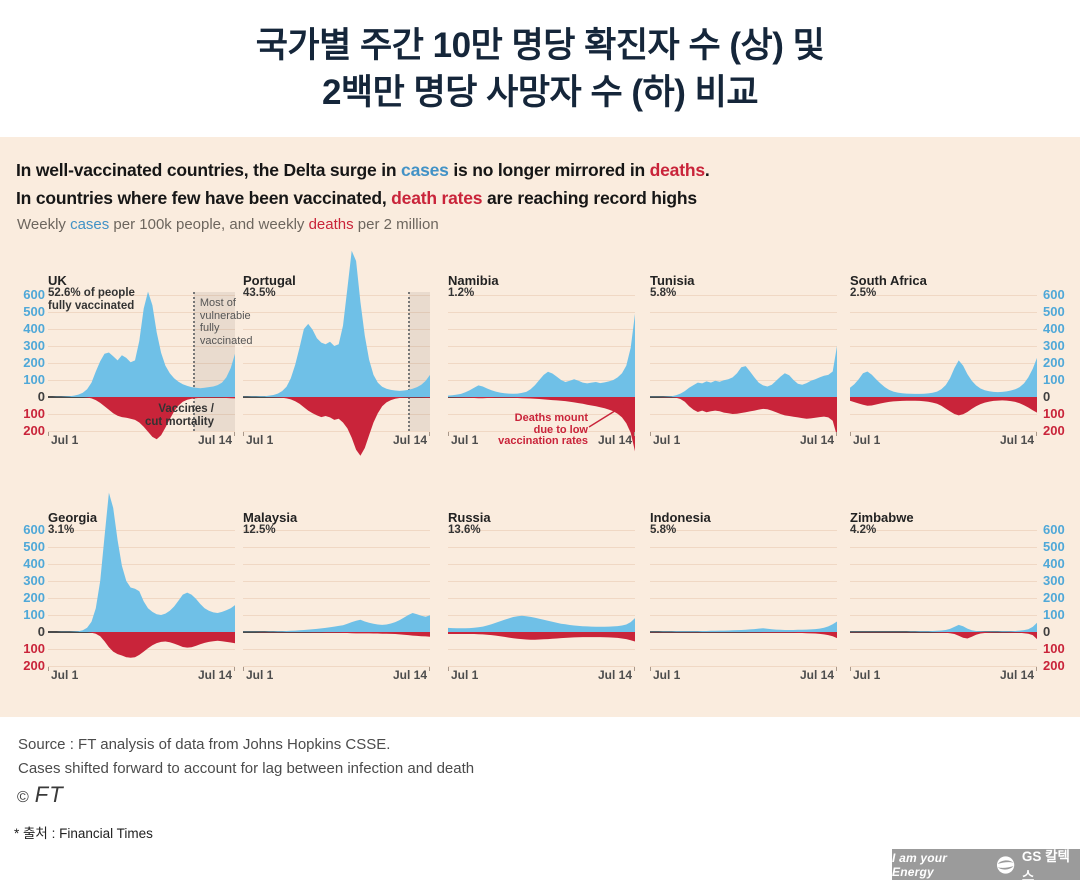  Describe the element at coordinates (743, 391) in the screenshot. I see `chart-tunisia` at that location.